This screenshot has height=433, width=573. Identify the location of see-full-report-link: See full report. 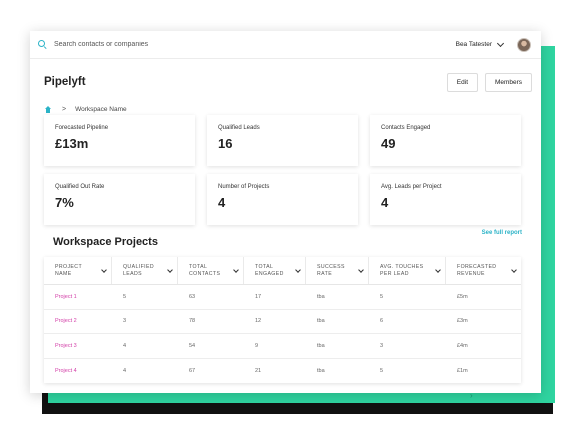
(501, 233).